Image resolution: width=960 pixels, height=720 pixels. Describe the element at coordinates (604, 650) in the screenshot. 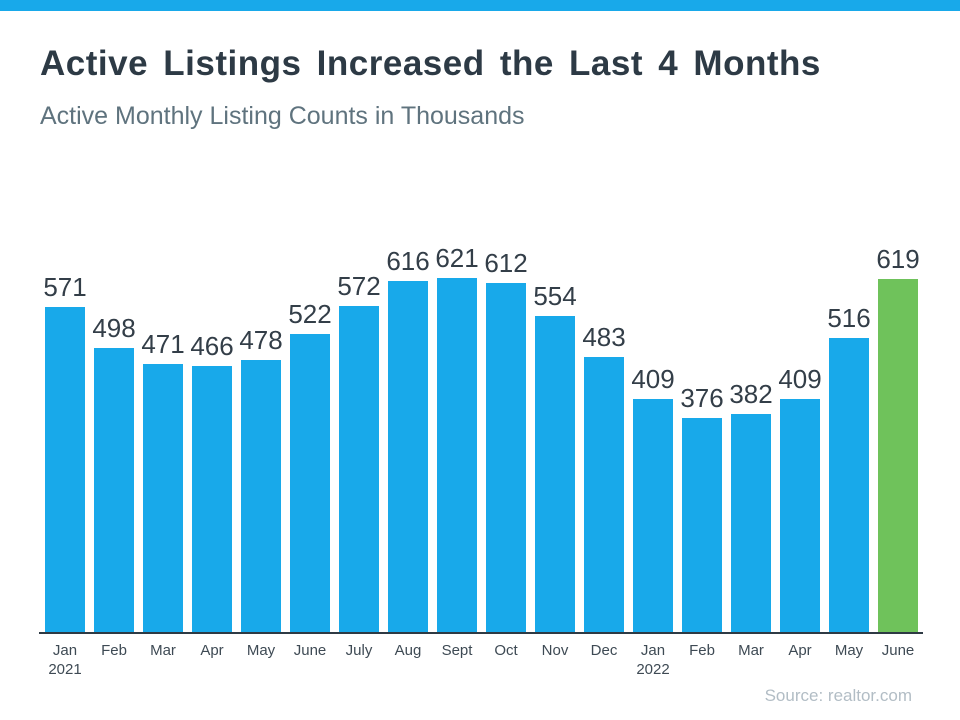

I see `tick-month: Dec` at that location.